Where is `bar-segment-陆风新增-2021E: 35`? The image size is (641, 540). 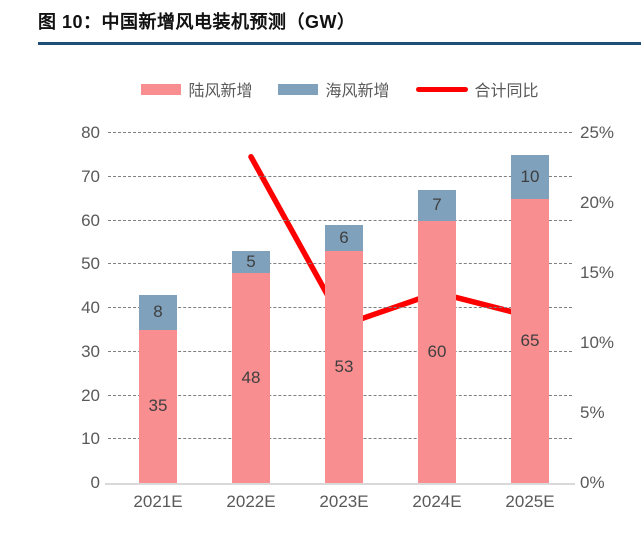
bar-segment-陆风新增-2021E: 35 is located at coordinates (158, 406).